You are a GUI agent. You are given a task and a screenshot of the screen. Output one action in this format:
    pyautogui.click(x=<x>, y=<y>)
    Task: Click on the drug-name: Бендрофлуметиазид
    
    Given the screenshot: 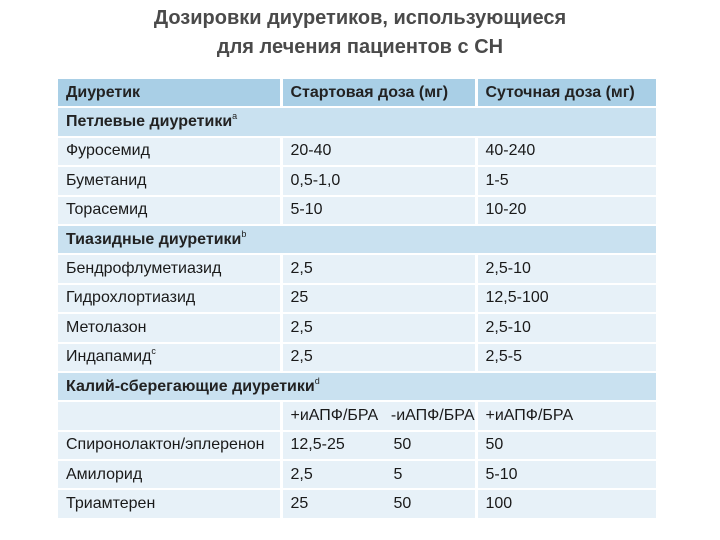 What is the action you would take?
    pyautogui.click(x=170, y=269)
    